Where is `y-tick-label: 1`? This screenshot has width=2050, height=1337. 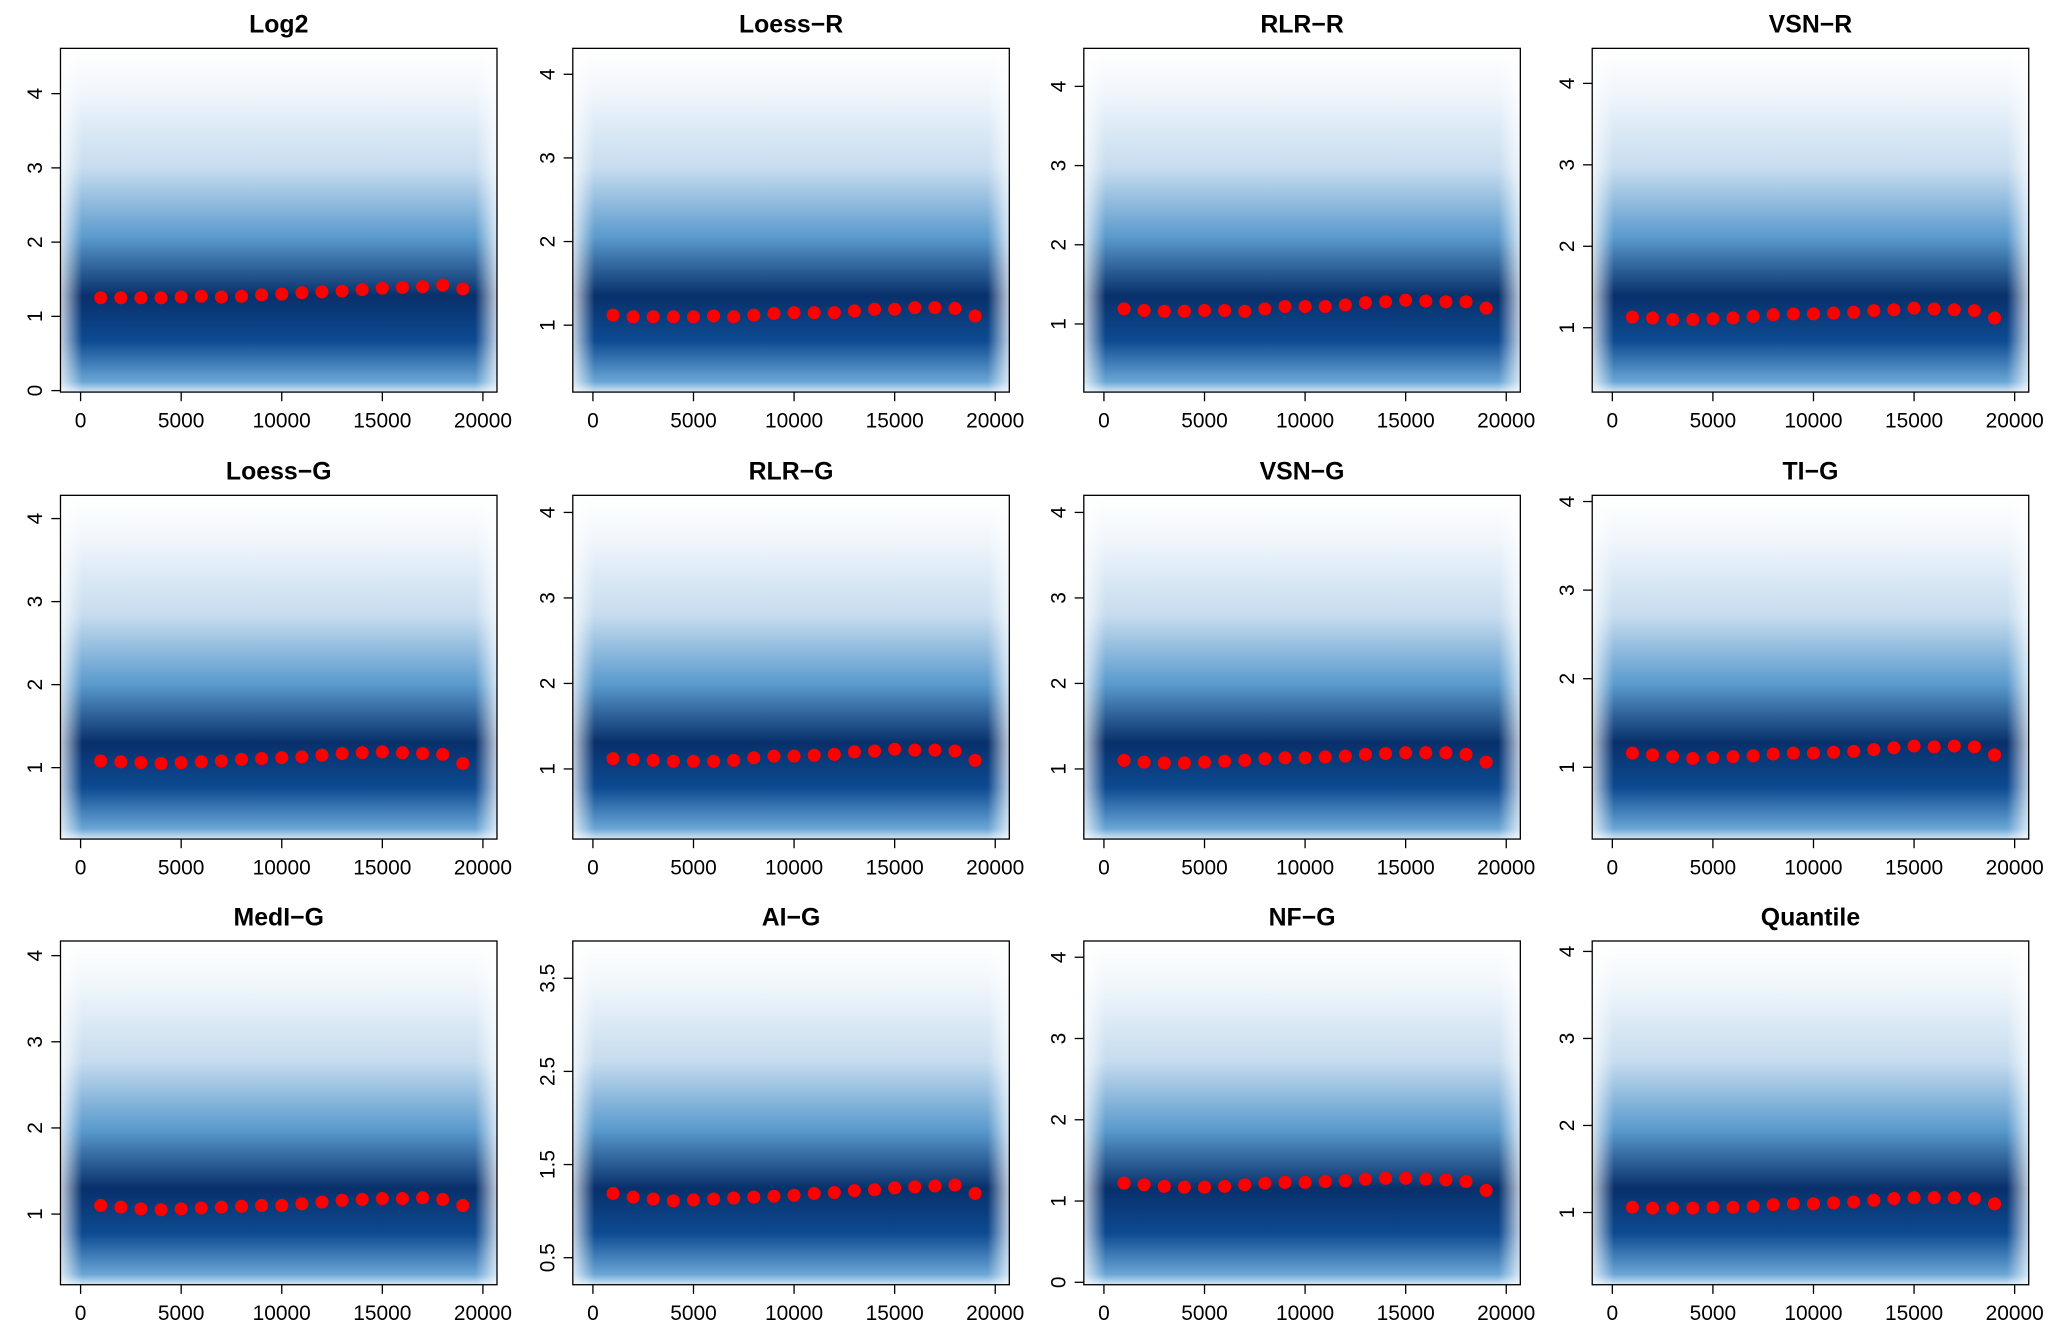
y-tick-label: 1 is located at coordinates (1059, 1201).